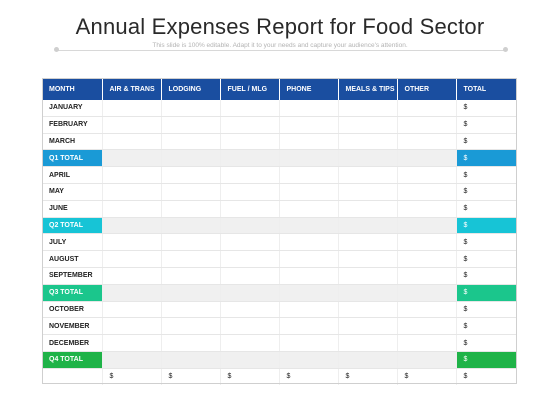  What do you see at coordinates (72, 158) in the screenshot?
I see `quarter-label: Q1 TOTAL` at bounding box center [72, 158].